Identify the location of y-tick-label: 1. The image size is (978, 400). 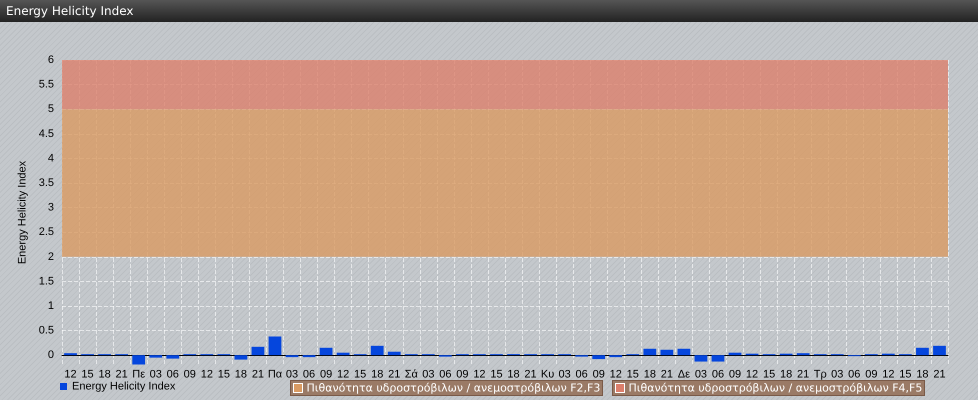
(51, 306).